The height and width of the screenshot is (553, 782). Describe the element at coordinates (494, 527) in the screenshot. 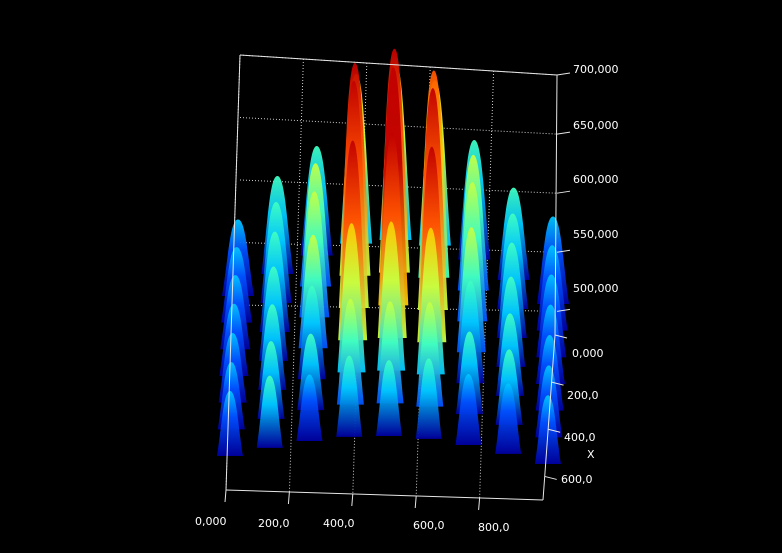

I see `x-tick-label-800: 800,0` at that location.